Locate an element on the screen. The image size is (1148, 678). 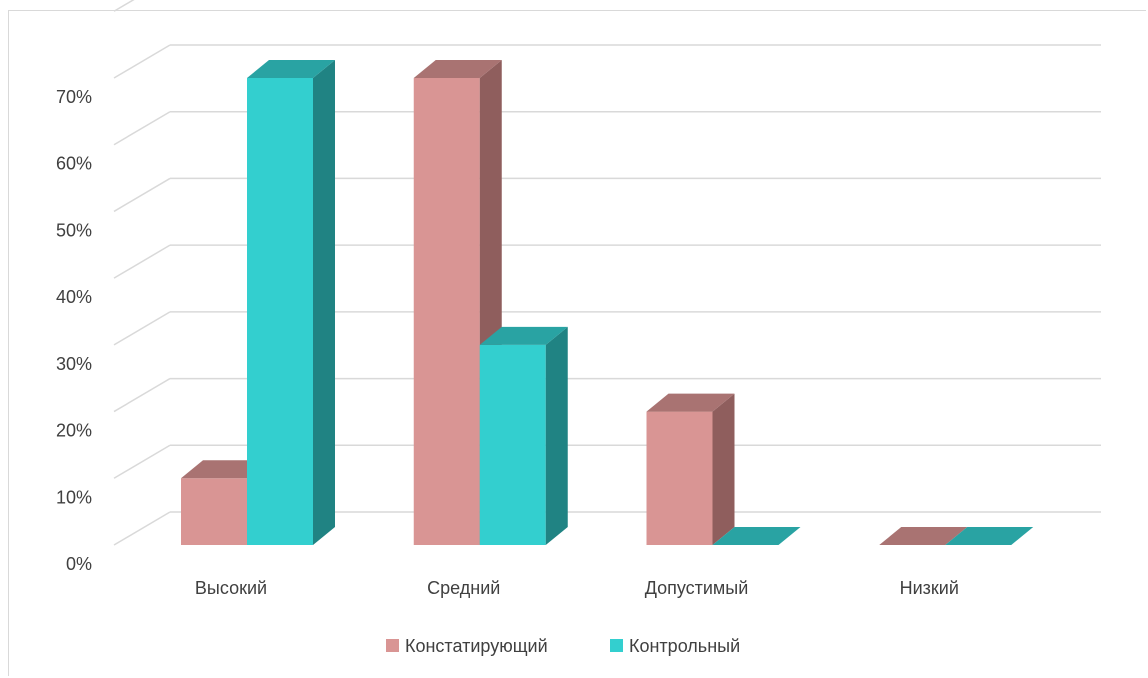
y-tick-label: 10% is located at coordinates (74, 497).